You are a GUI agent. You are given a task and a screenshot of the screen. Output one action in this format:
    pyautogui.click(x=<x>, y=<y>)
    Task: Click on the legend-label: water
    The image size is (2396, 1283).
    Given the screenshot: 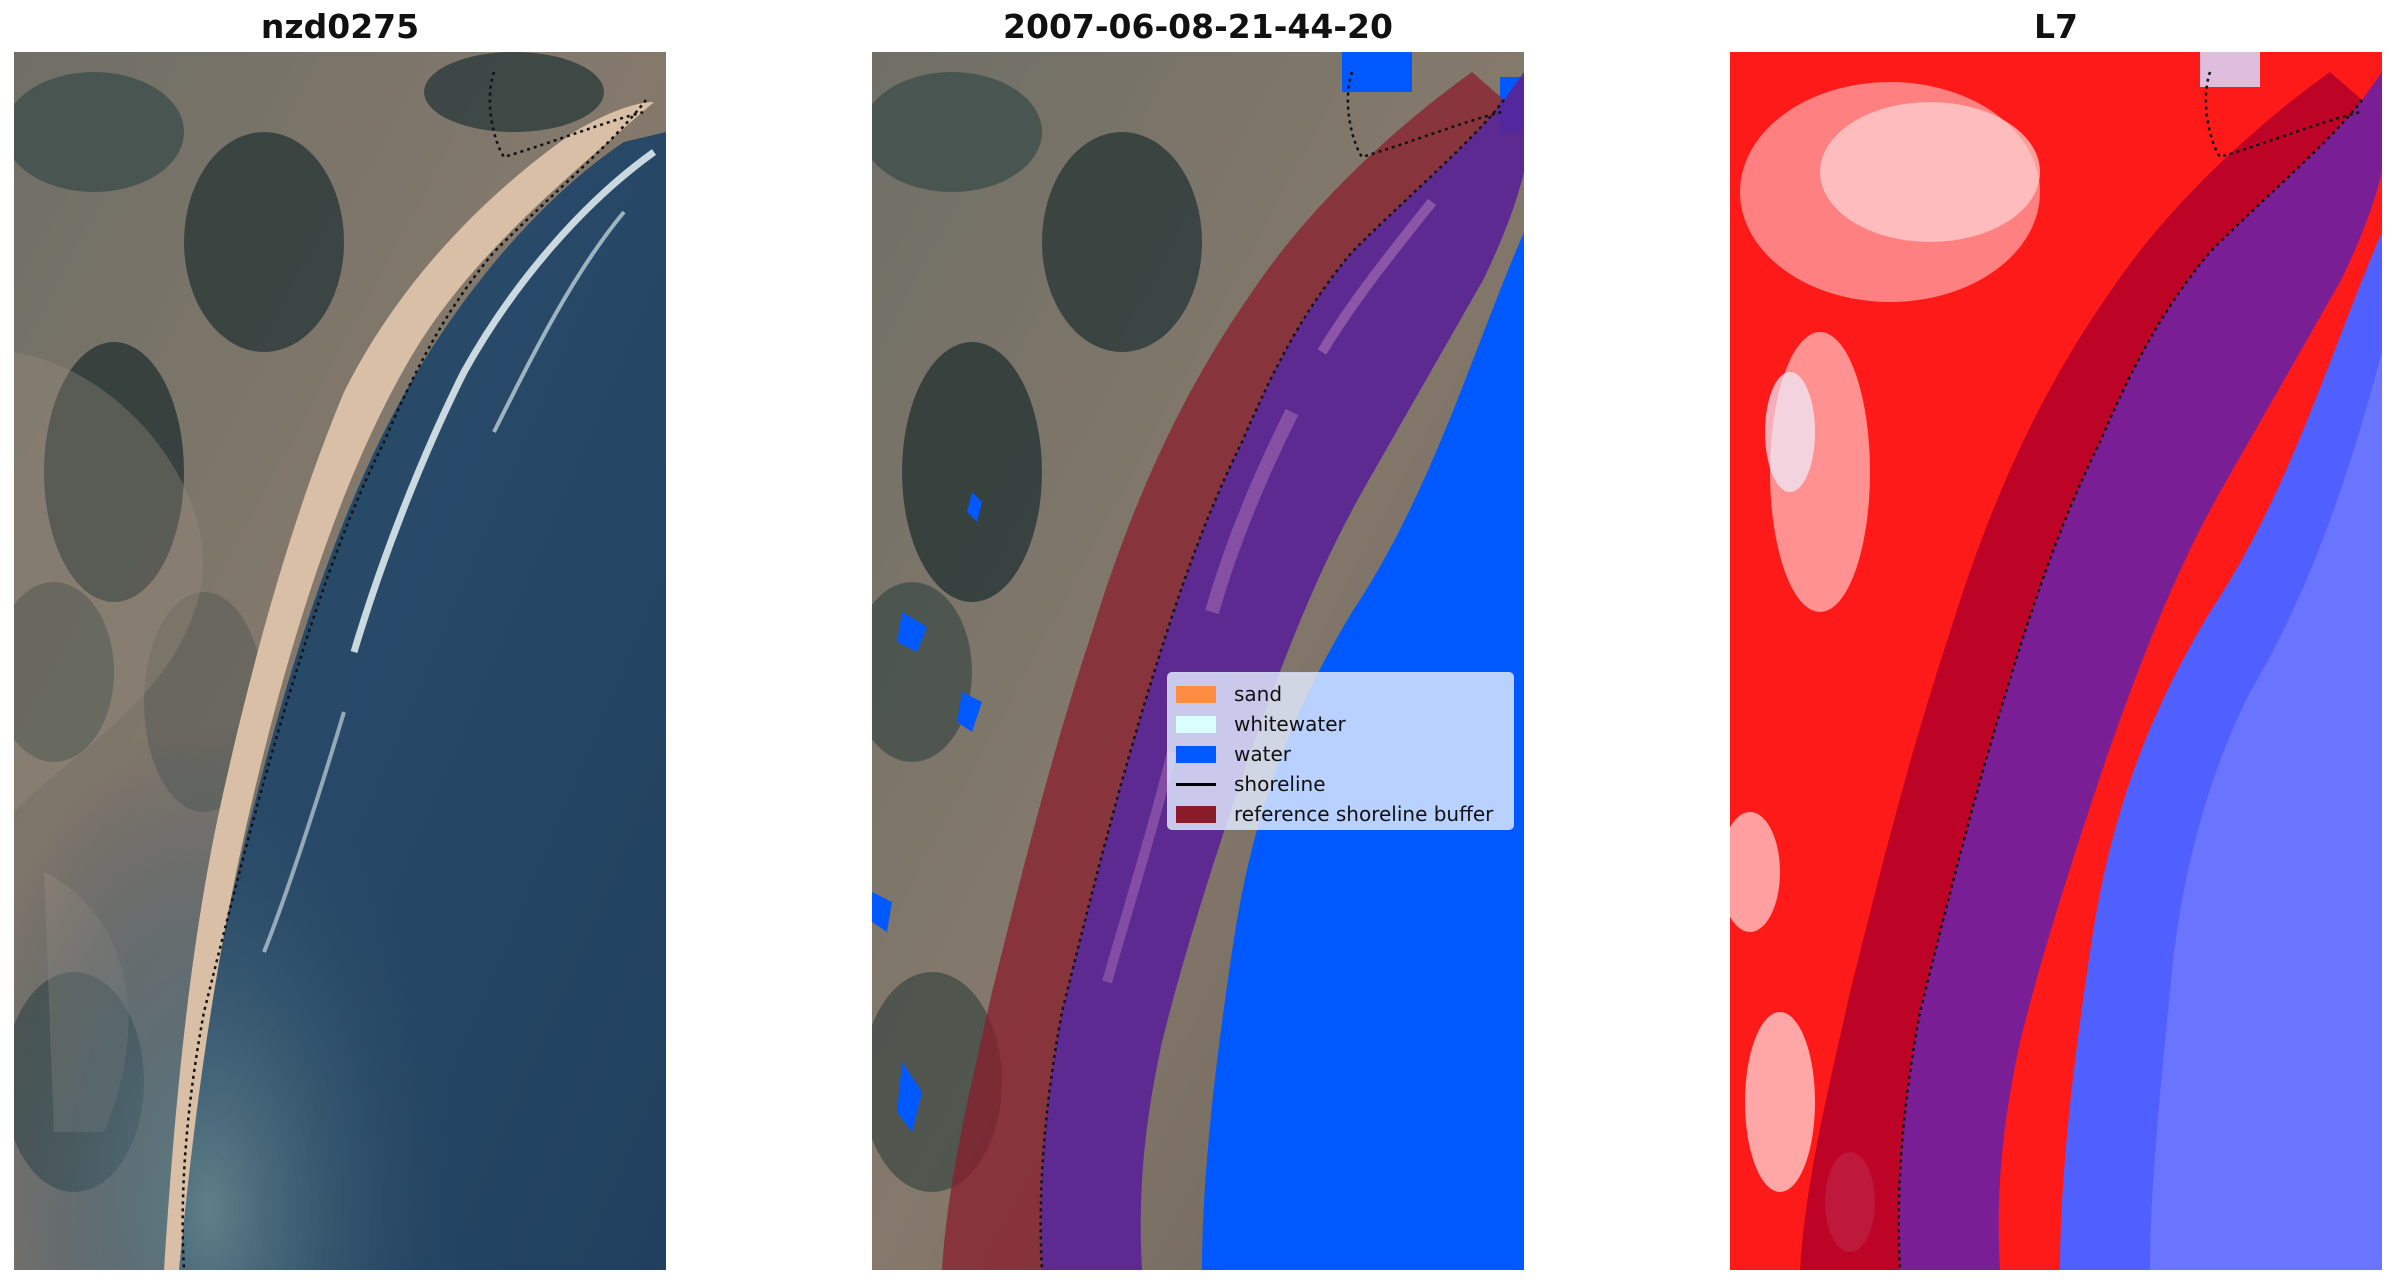 What is the action you would take?
    pyautogui.click(x=1262, y=754)
    